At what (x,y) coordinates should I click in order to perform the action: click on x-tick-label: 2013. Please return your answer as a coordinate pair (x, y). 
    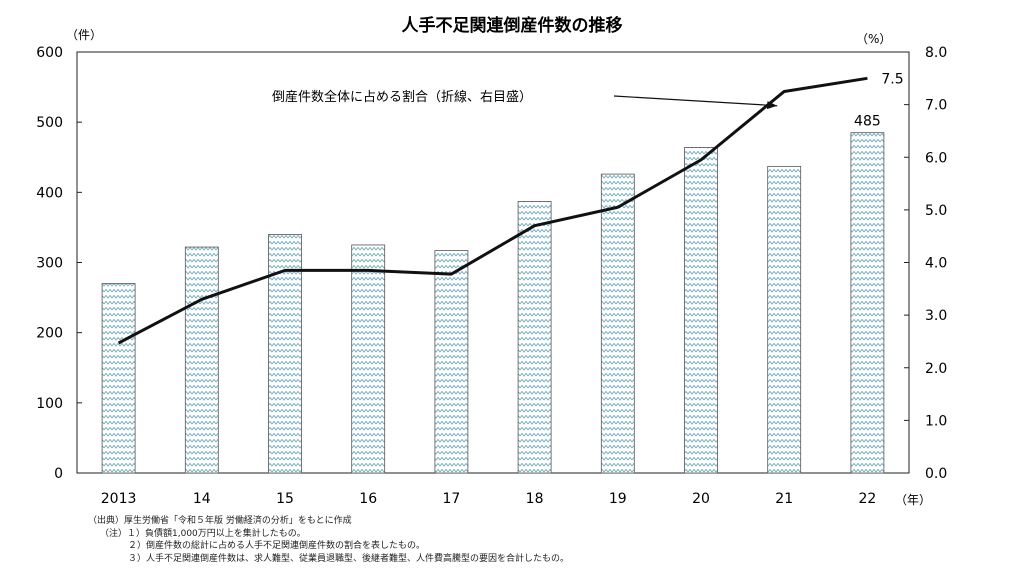
    Looking at the image, I should click on (119, 499).